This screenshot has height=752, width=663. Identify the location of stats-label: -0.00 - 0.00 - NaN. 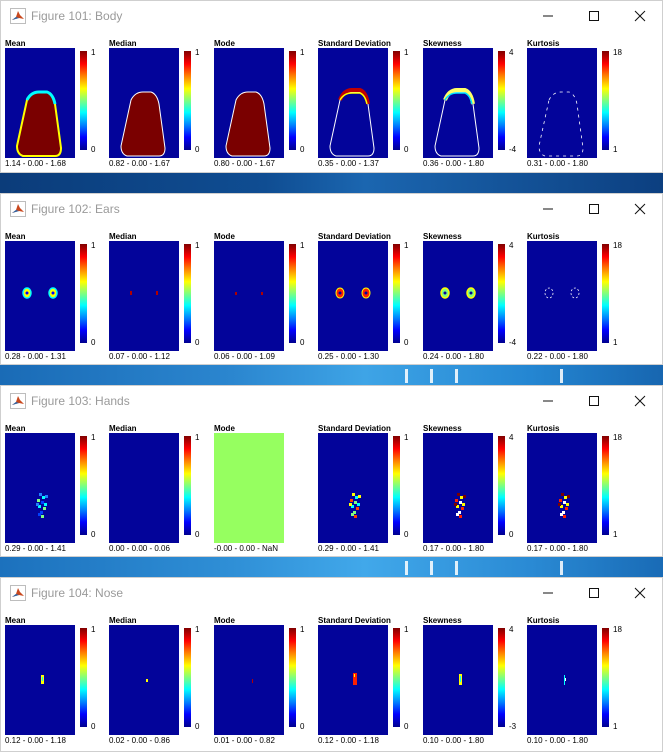
(246, 548).